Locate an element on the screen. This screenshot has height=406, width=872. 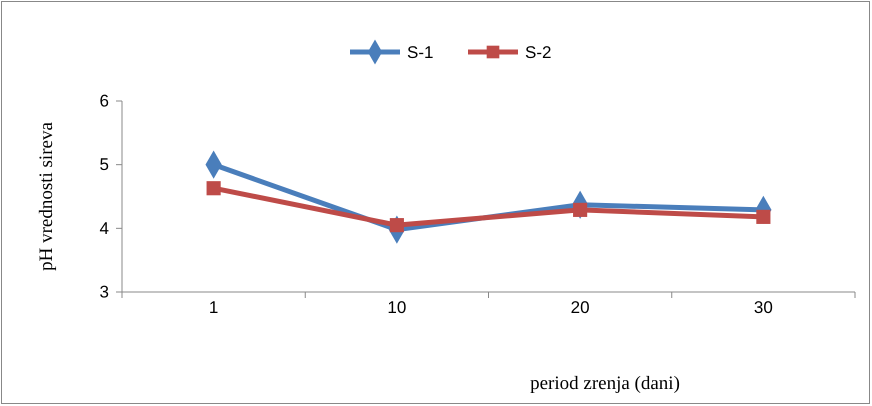
x-axis-title: period zrenja (dani) is located at coordinates (605, 383).